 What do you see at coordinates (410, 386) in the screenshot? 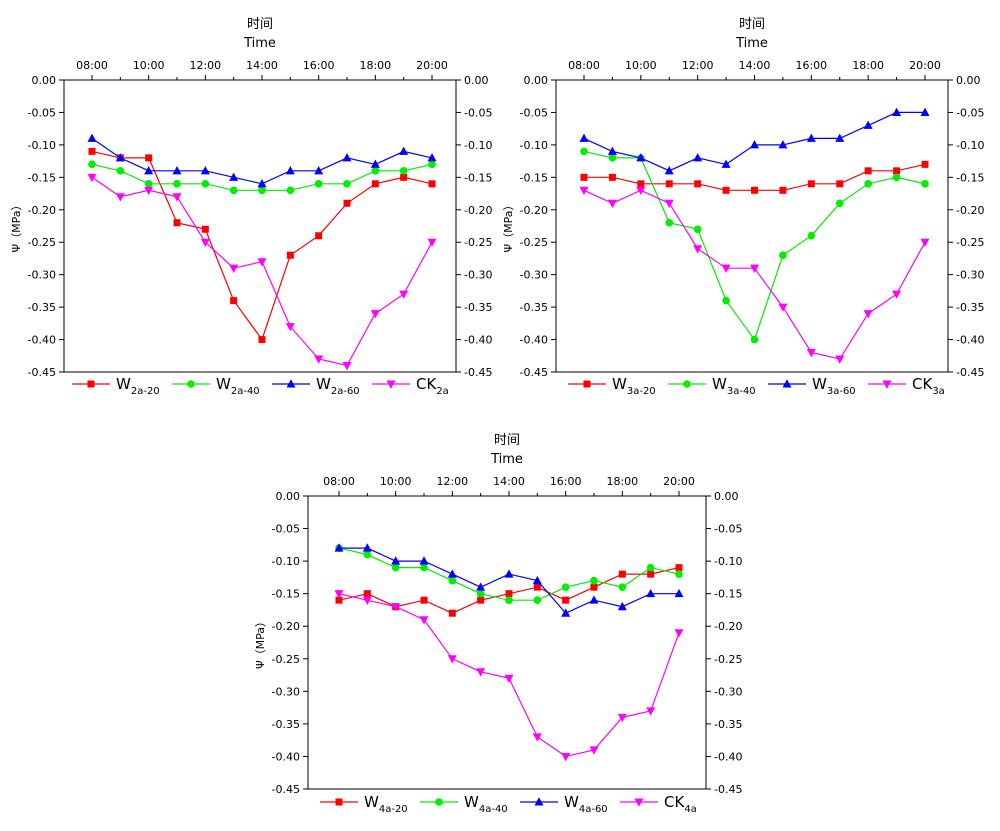
I see `legend-item: CK2a` at bounding box center [410, 386].